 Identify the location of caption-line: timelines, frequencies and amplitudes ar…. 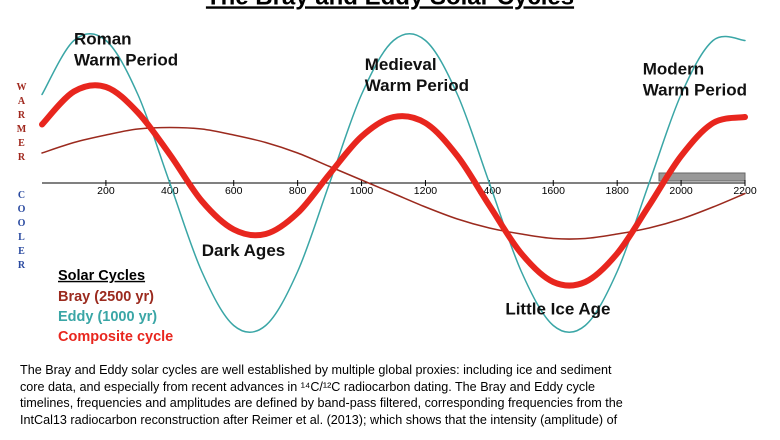
(321, 403).